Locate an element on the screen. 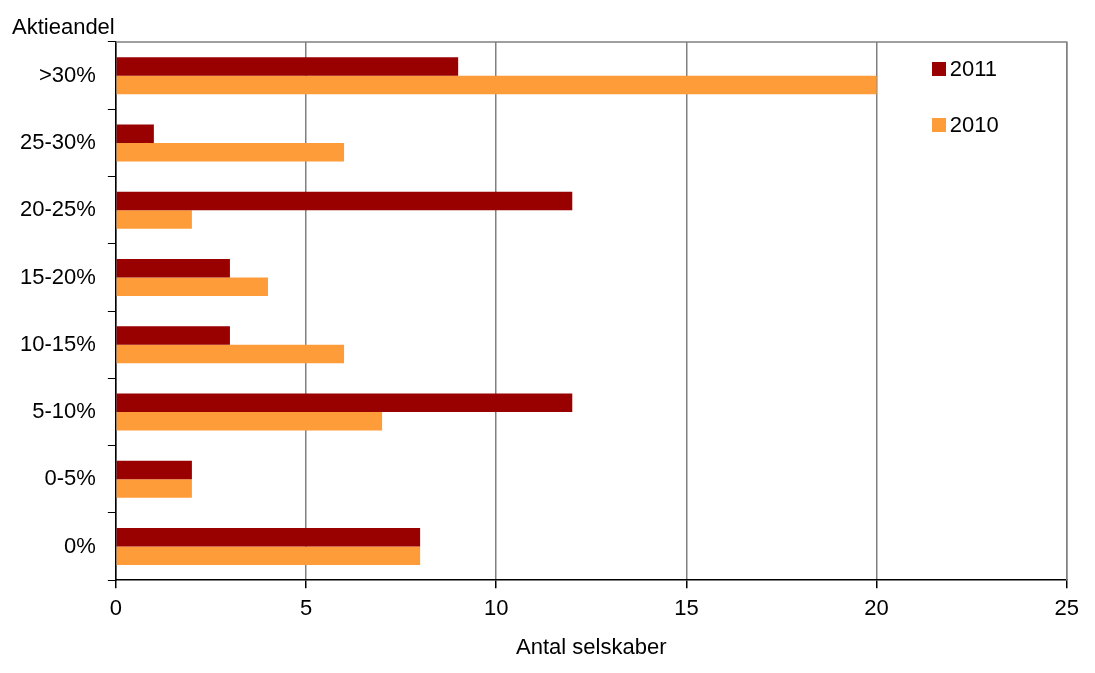 This screenshot has height=673, width=1095. x-axis-title: Antal selskaber is located at coordinates (591, 646).